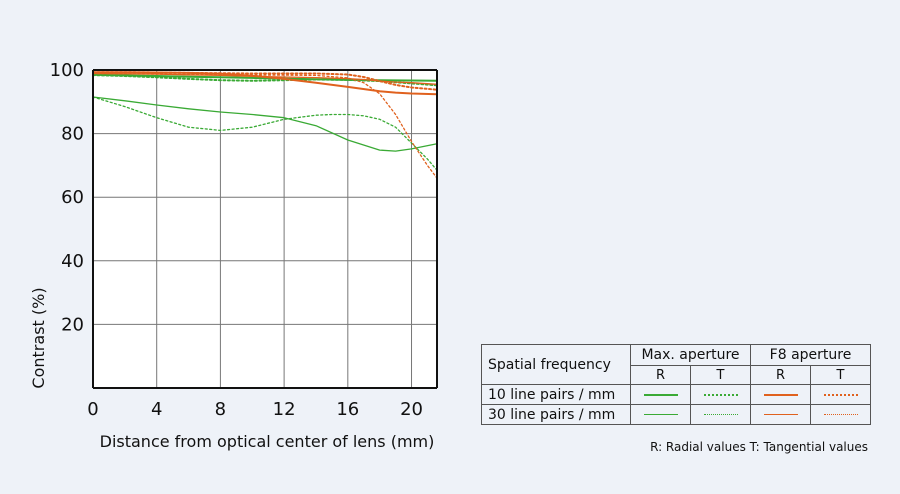 The image size is (900, 494). I want to click on legend-swatch-10lp-f8-r, so click(780, 394).